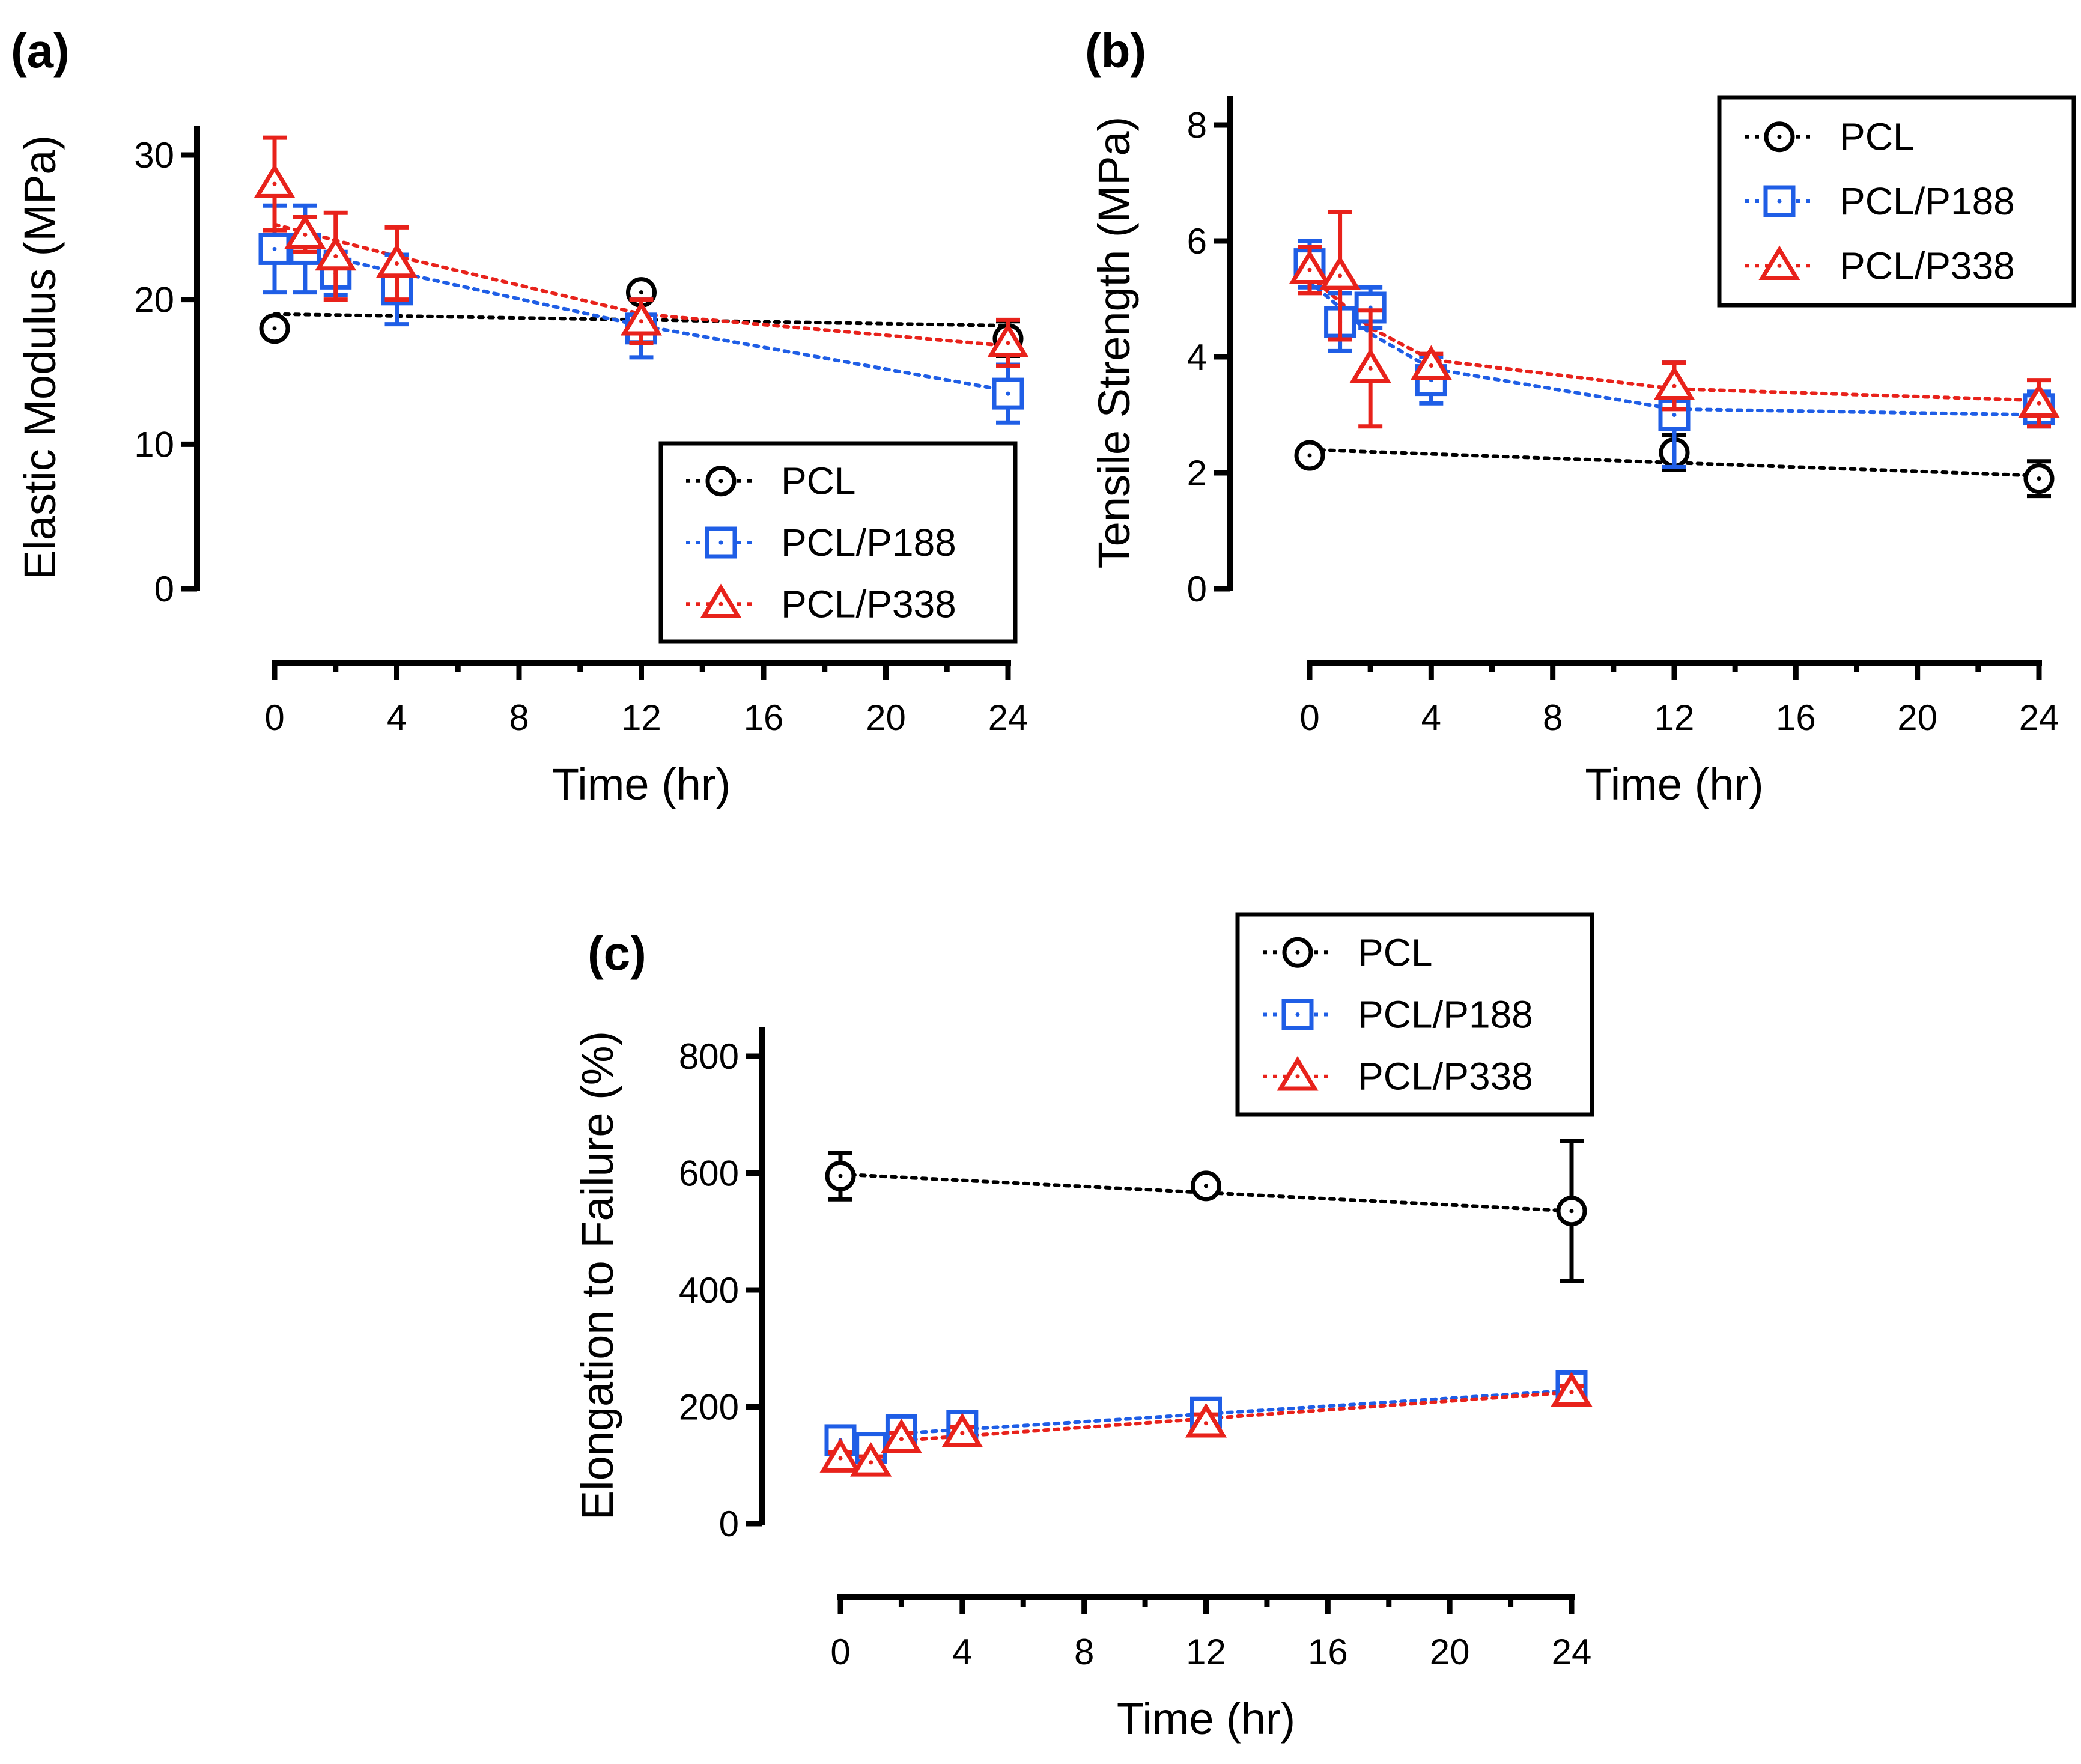 Image resolution: width=2081 pixels, height=1764 pixels. What do you see at coordinates (1674, 463) in the screenshot?
I see `fit-line-pcl` at bounding box center [1674, 463].